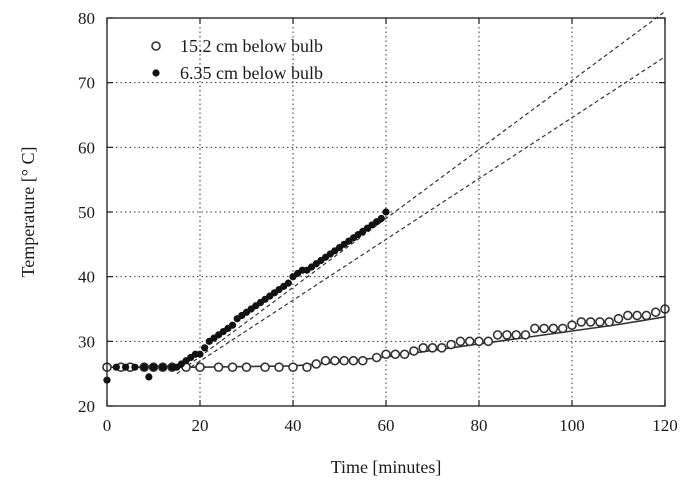  I want to click on legend-label-series-2: 6.35 cm below bulb, so click(251, 73).